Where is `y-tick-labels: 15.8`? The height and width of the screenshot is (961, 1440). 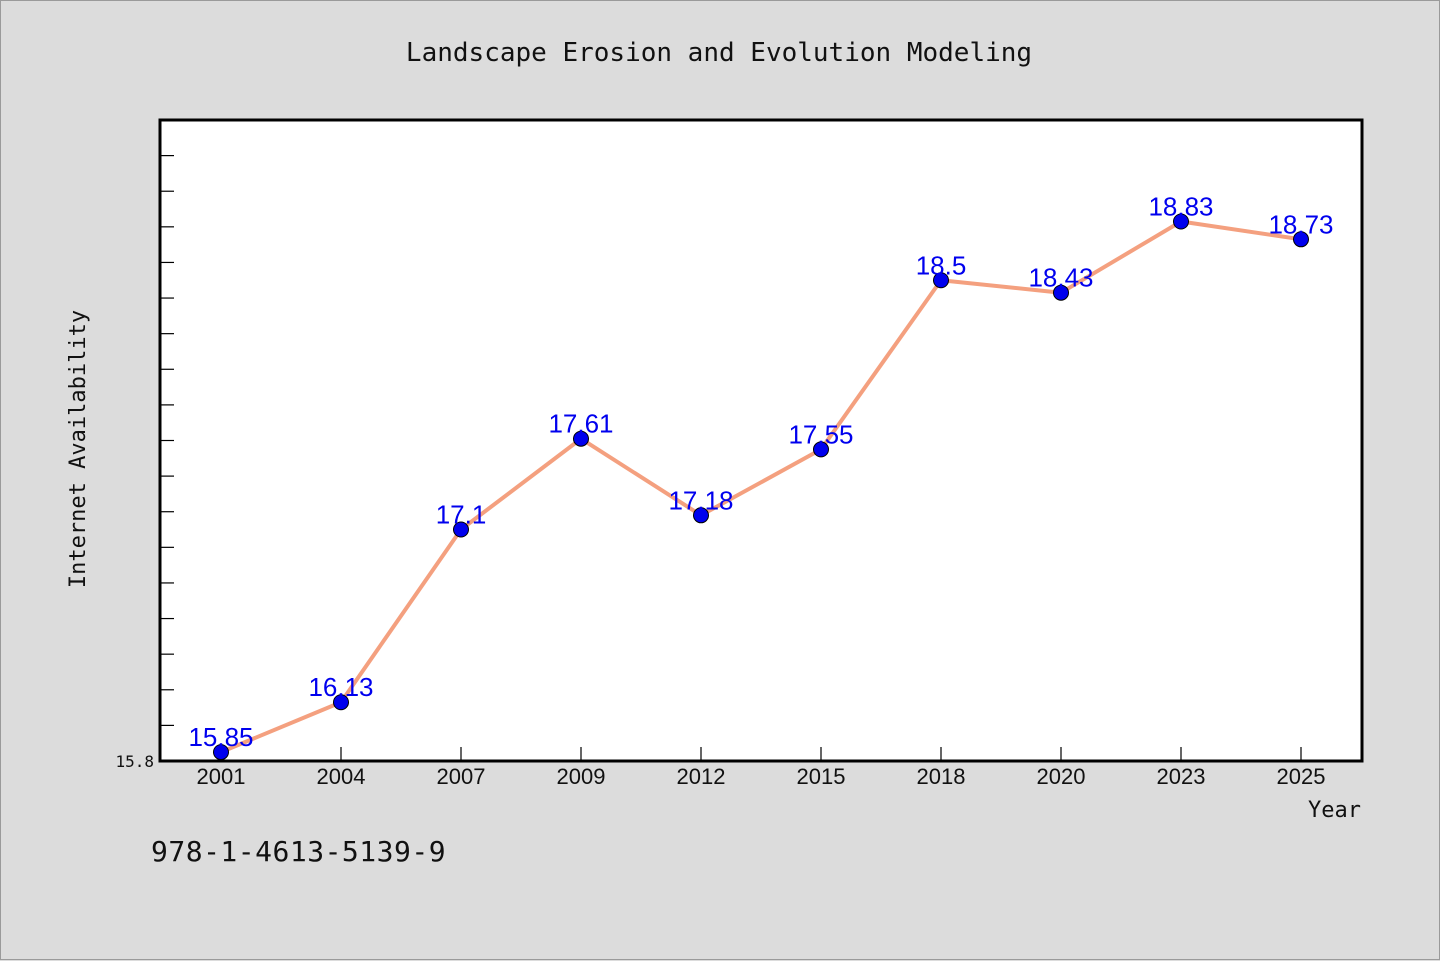 y-tick-labels: 15.8 is located at coordinates (134, 761).